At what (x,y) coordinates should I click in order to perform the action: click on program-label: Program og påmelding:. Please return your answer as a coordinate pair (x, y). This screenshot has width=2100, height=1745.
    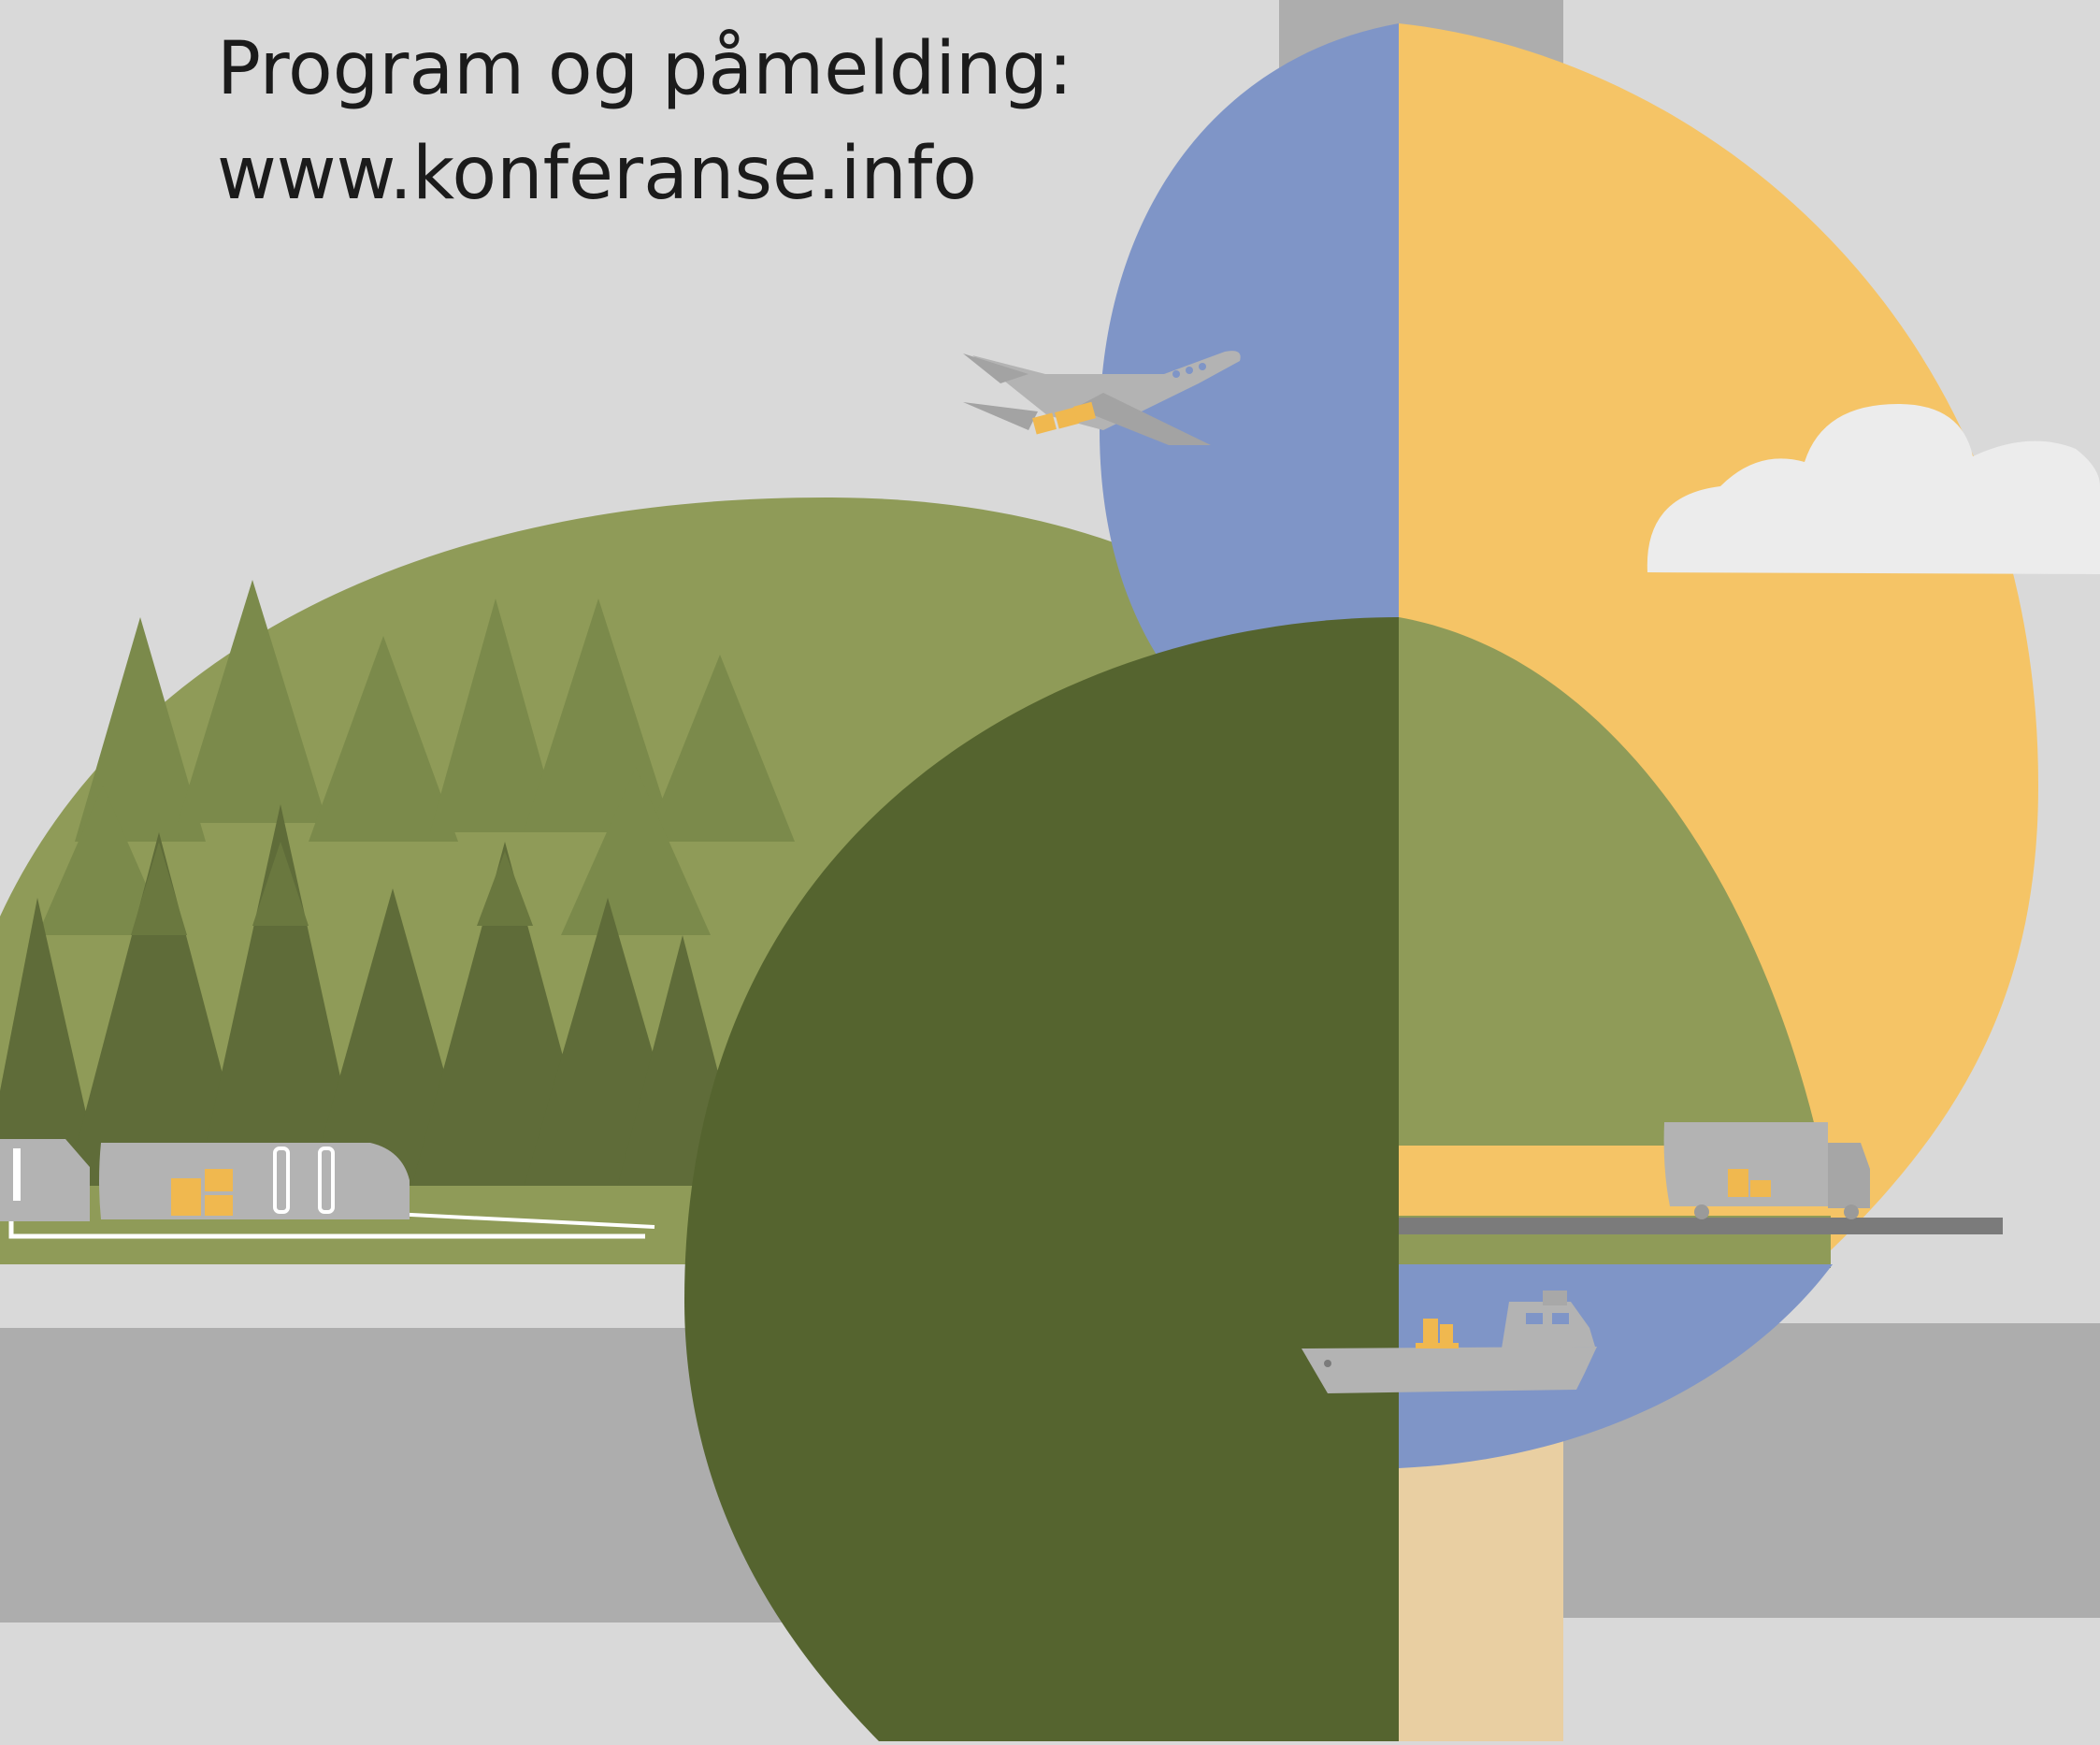
    Looking at the image, I should click on (645, 69).